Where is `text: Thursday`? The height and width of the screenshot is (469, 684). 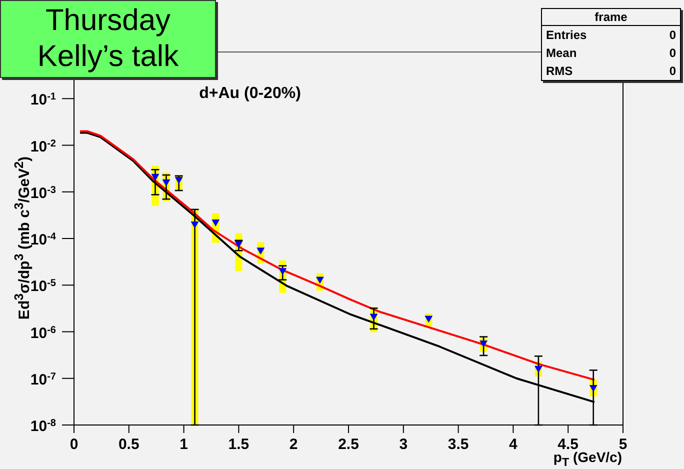
text: Thursday is located at coordinates (108, 21).